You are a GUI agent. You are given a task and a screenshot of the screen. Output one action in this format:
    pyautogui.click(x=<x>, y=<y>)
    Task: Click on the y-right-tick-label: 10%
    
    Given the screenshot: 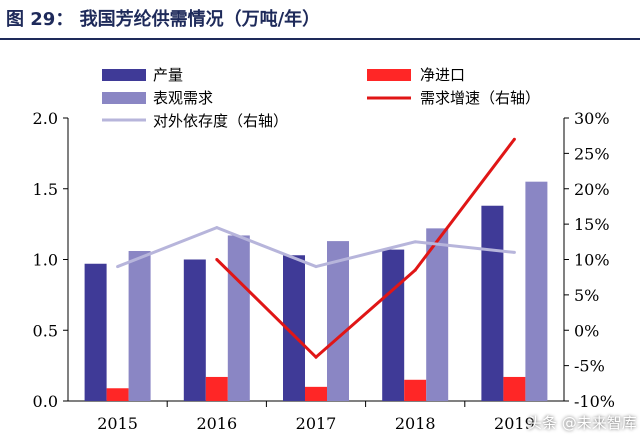 What is the action you would take?
    pyautogui.click(x=592, y=260)
    